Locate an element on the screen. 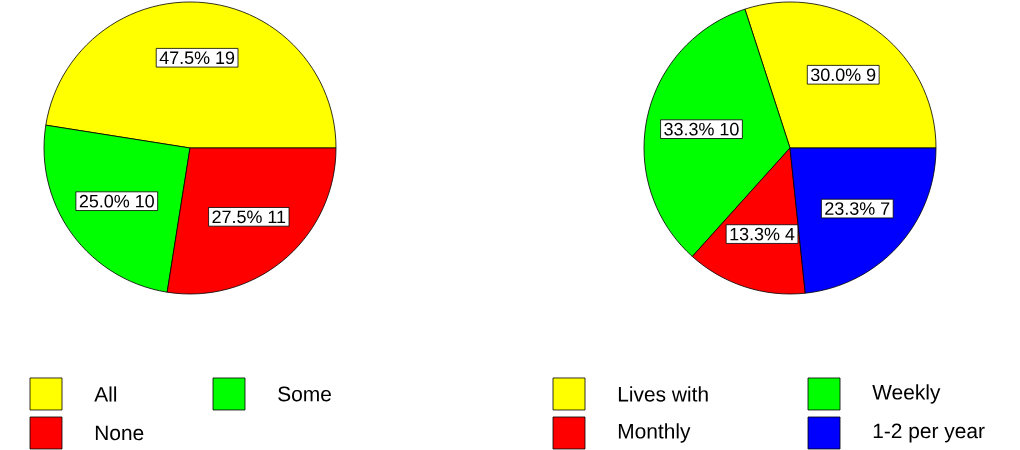 This screenshot has height=450, width=1020. data-label: 23.3% 7 is located at coordinates (857, 208).